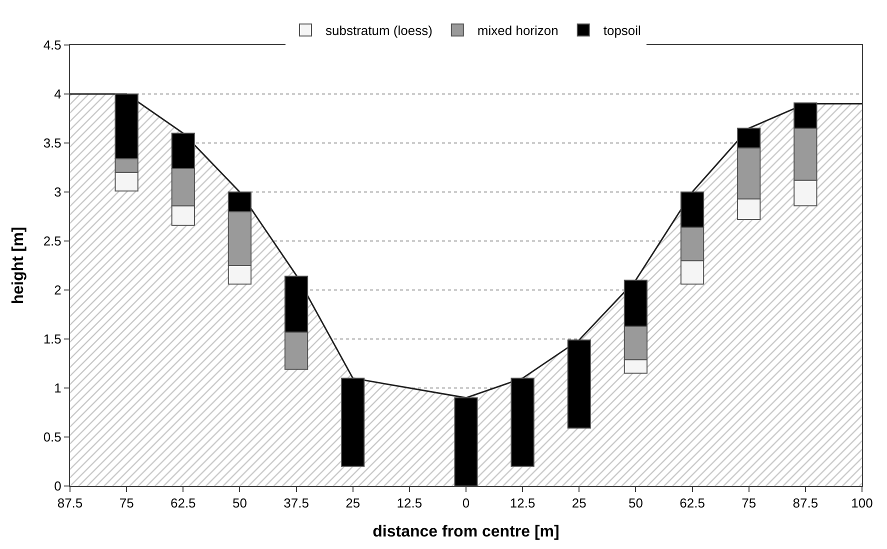 Image resolution: width=887 pixels, height=549 pixels. What do you see at coordinates (466, 503) in the screenshot?
I see `x-tick-label: 0` at bounding box center [466, 503].